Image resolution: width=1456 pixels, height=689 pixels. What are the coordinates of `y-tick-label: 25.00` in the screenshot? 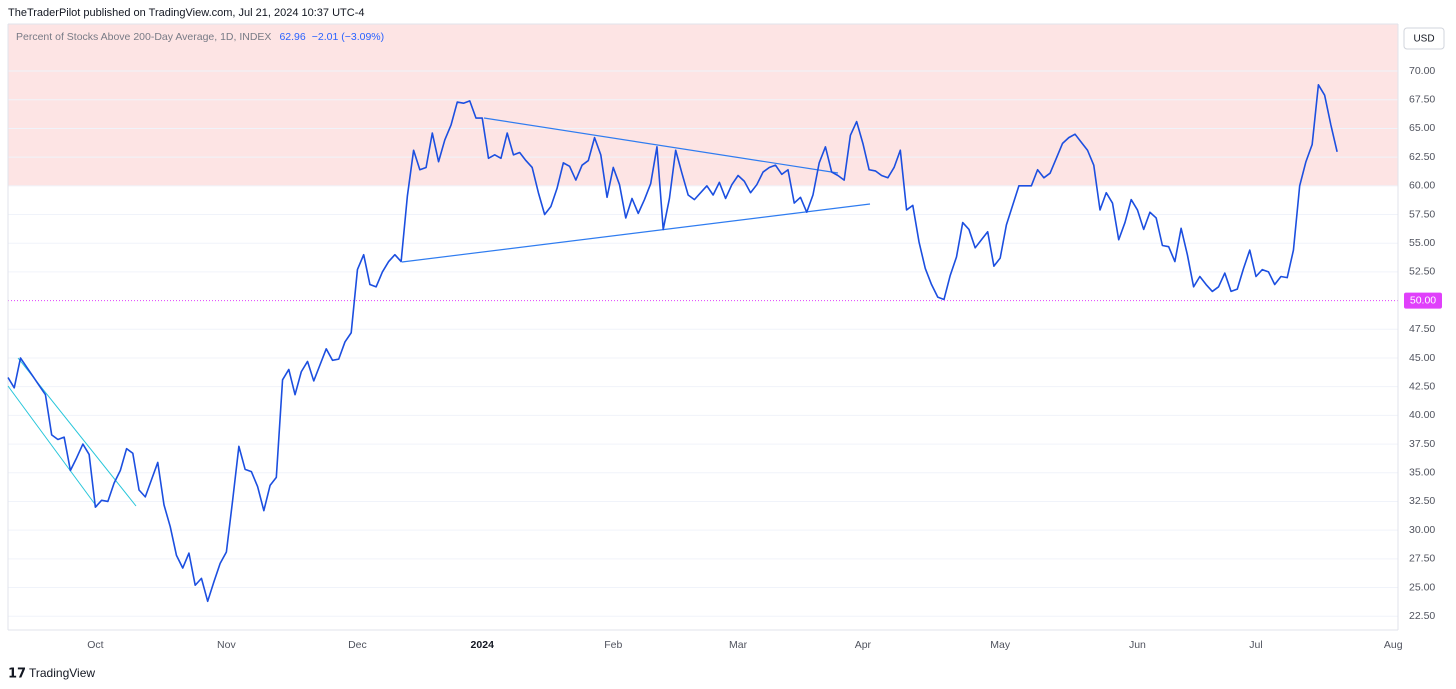 It's located at (1422, 587).